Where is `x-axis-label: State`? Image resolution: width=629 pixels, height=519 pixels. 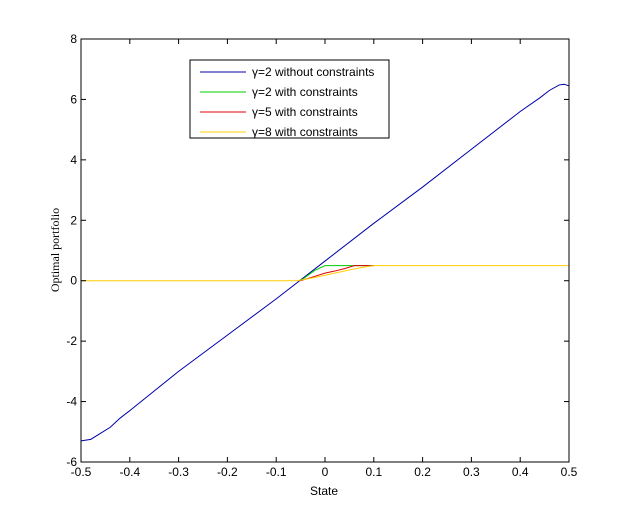
x-axis-label: State is located at coordinates (324, 491).